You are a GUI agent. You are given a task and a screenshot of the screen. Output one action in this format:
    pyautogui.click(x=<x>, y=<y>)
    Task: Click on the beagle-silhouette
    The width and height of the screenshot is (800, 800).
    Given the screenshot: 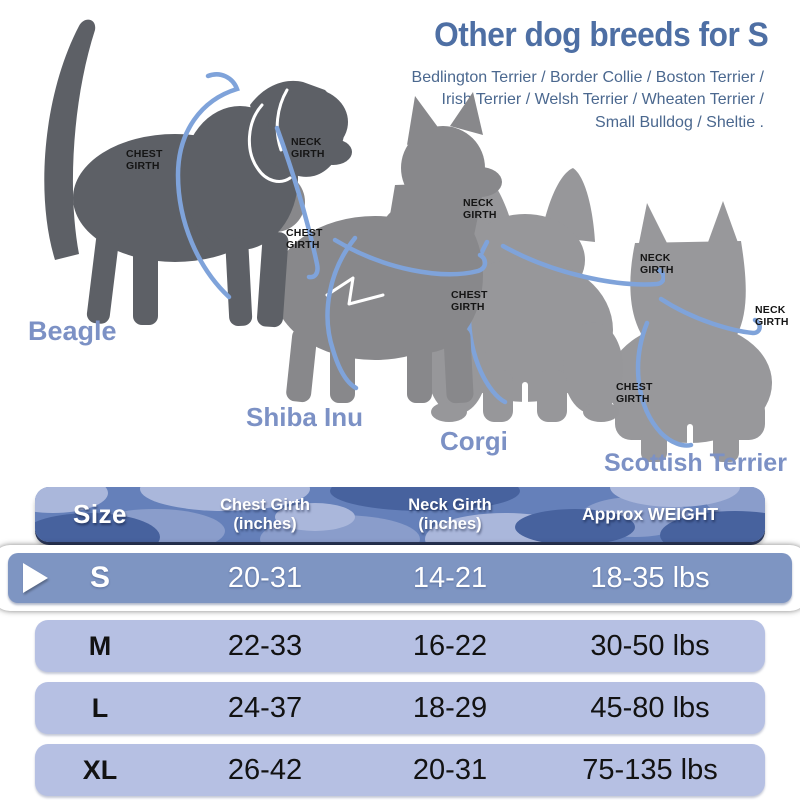 What is the action you would take?
    pyautogui.click(x=198, y=173)
    